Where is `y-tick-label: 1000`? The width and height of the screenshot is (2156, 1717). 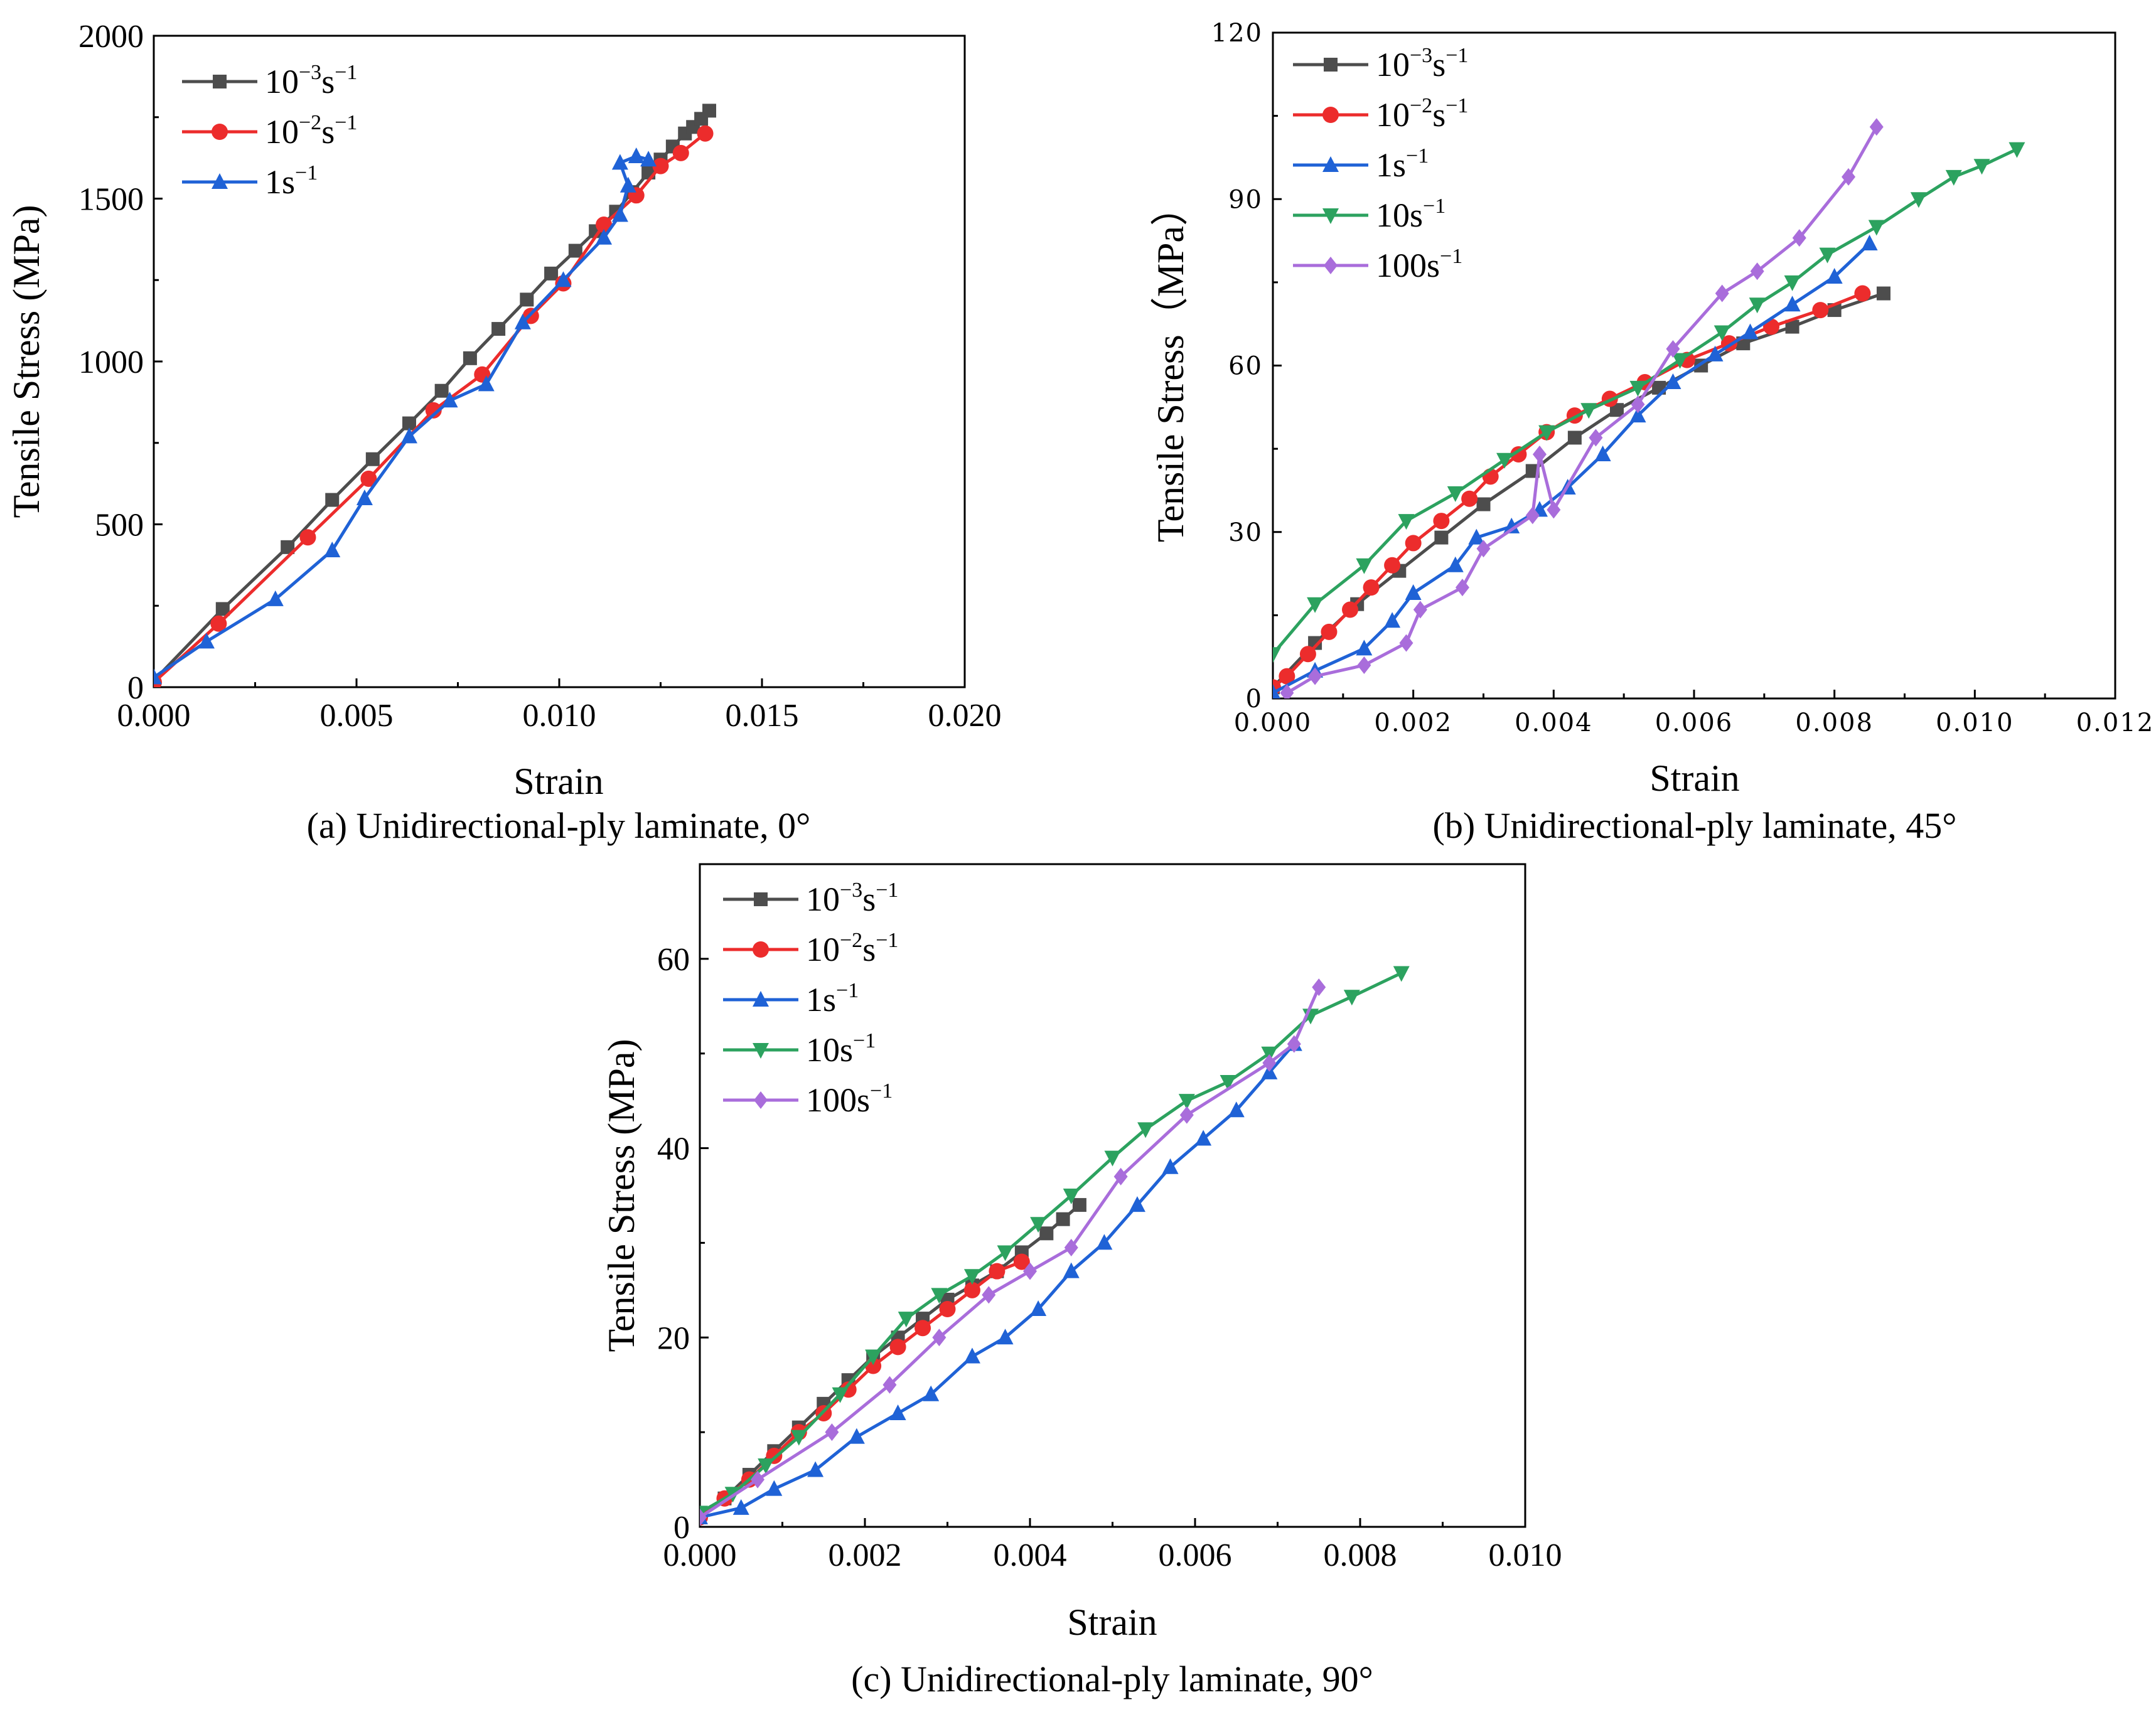
y-tick-label: 1000 is located at coordinates (111, 362).